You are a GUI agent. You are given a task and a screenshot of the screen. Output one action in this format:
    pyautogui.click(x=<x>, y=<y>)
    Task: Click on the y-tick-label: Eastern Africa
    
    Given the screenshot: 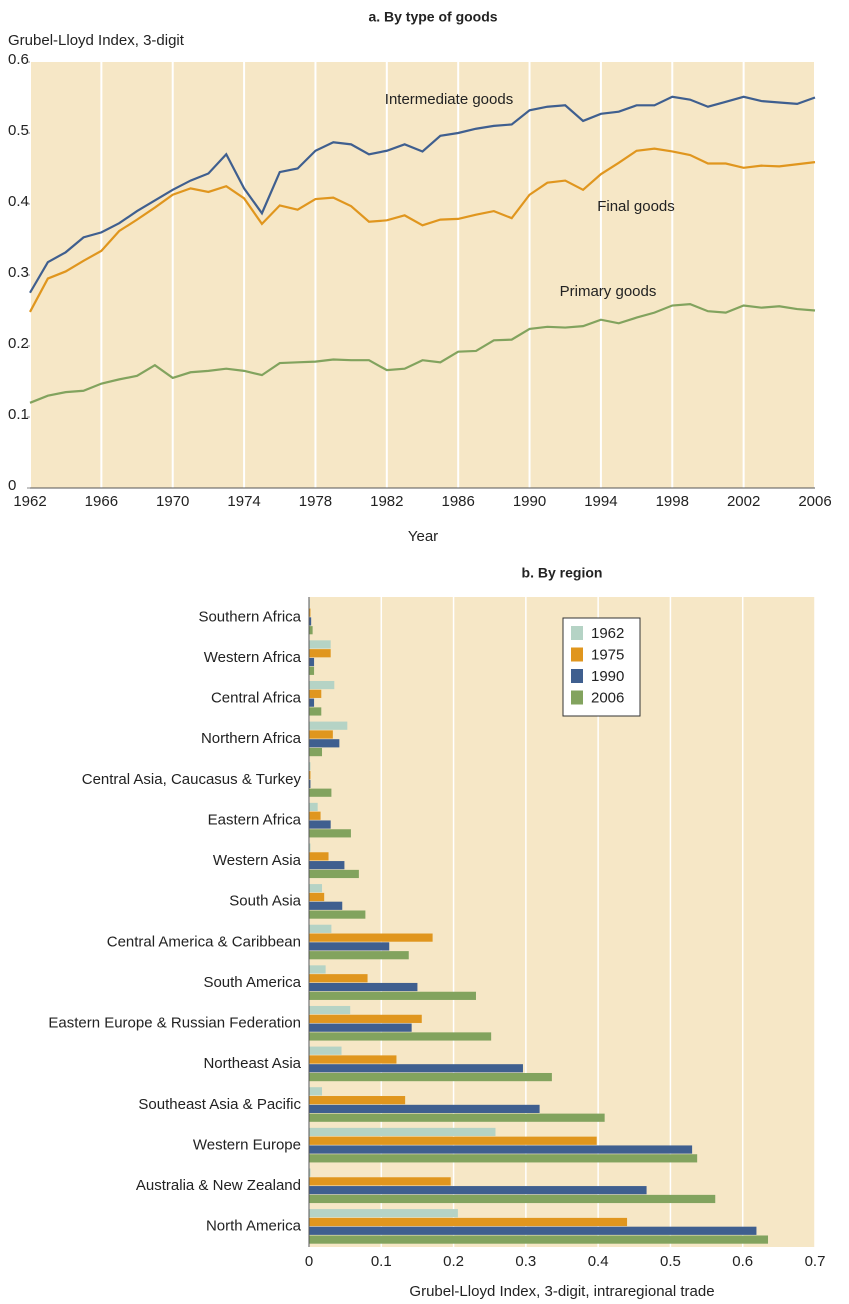 What is the action you would take?
    pyautogui.click(x=255, y=819)
    